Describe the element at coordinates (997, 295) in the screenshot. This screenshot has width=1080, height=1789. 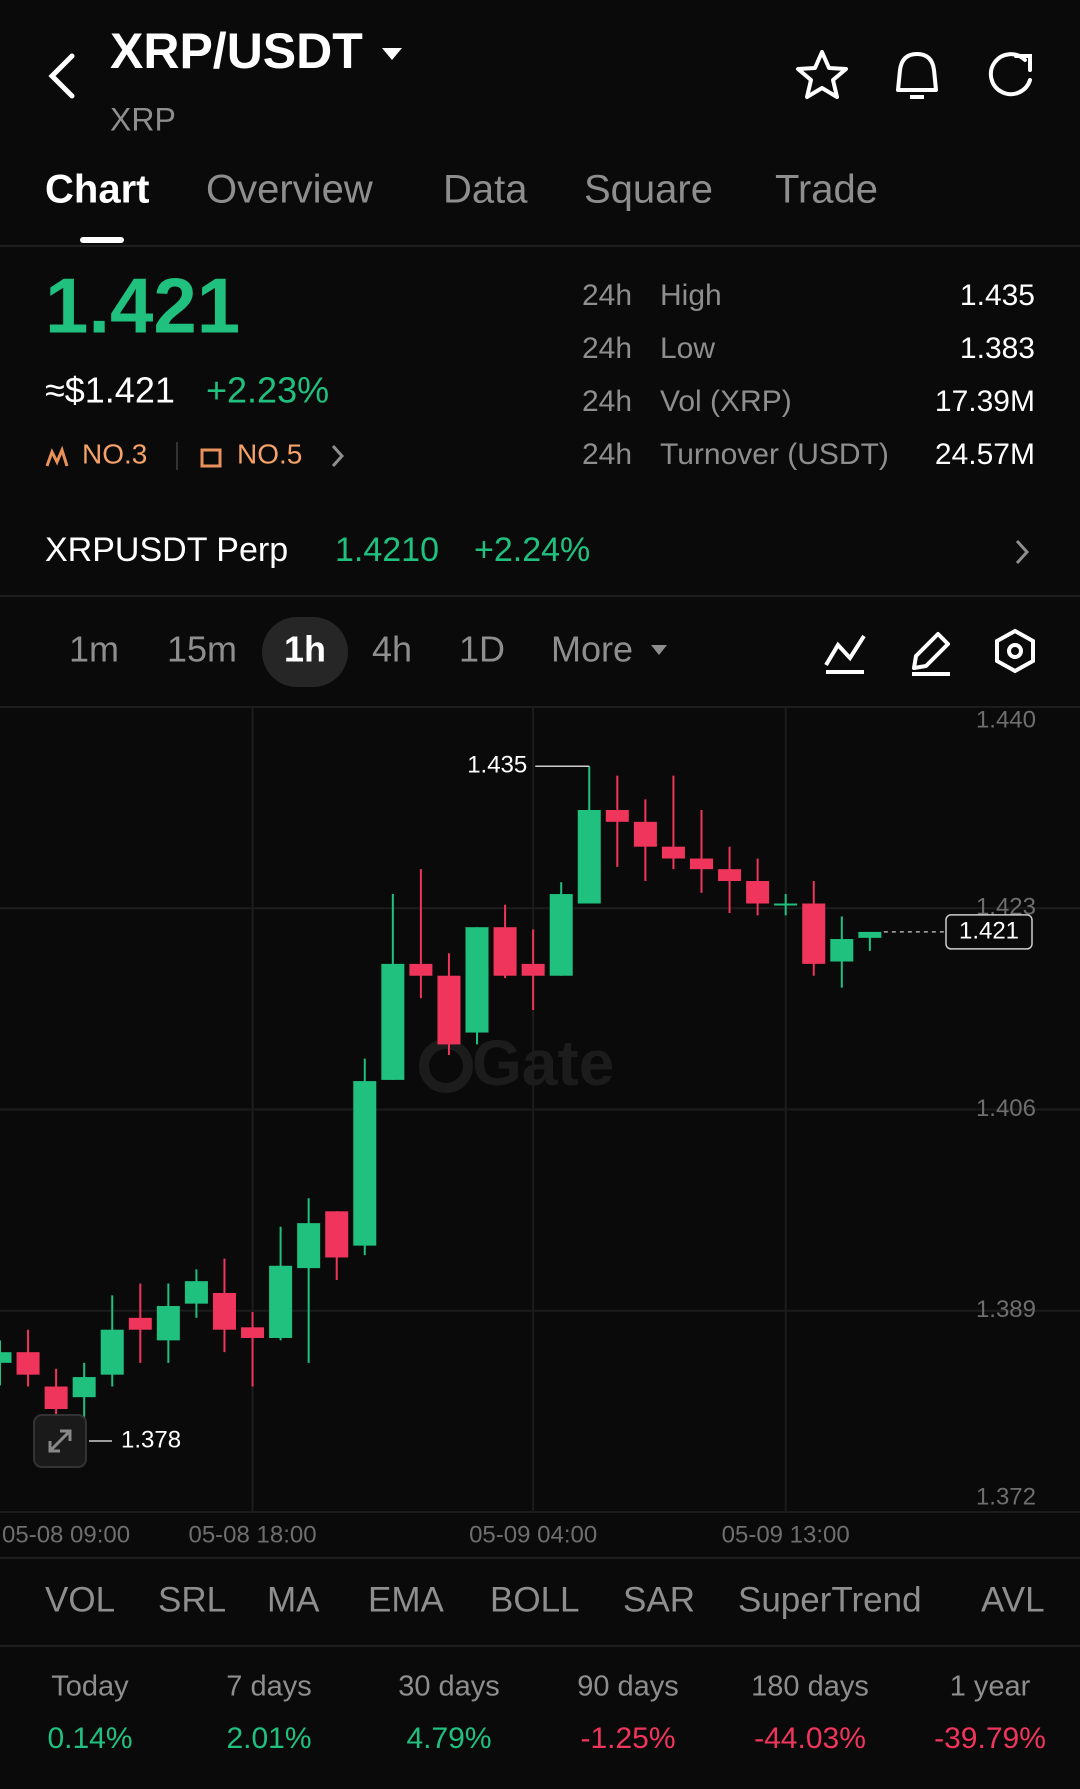
I see `stat-value: 1.435` at that location.